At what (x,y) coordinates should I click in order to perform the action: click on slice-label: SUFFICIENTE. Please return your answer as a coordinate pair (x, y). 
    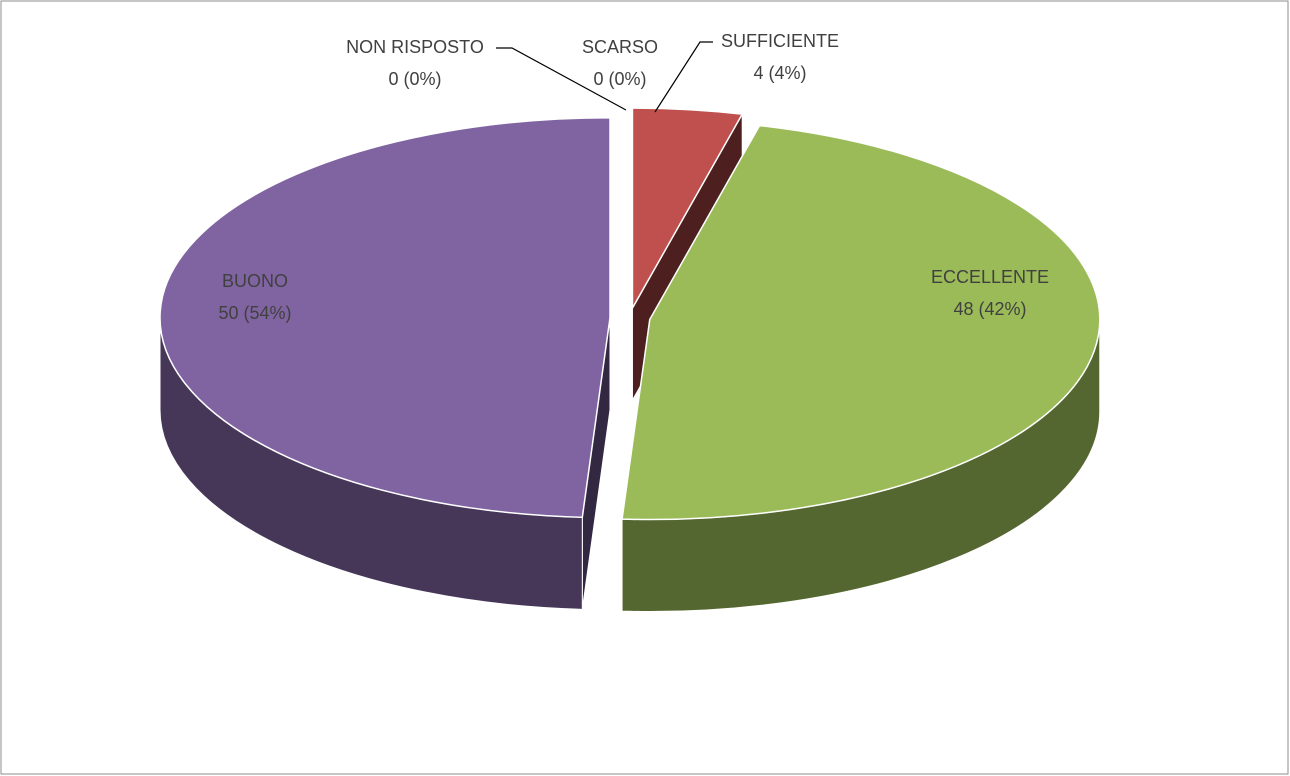
    Looking at the image, I should click on (780, 41).